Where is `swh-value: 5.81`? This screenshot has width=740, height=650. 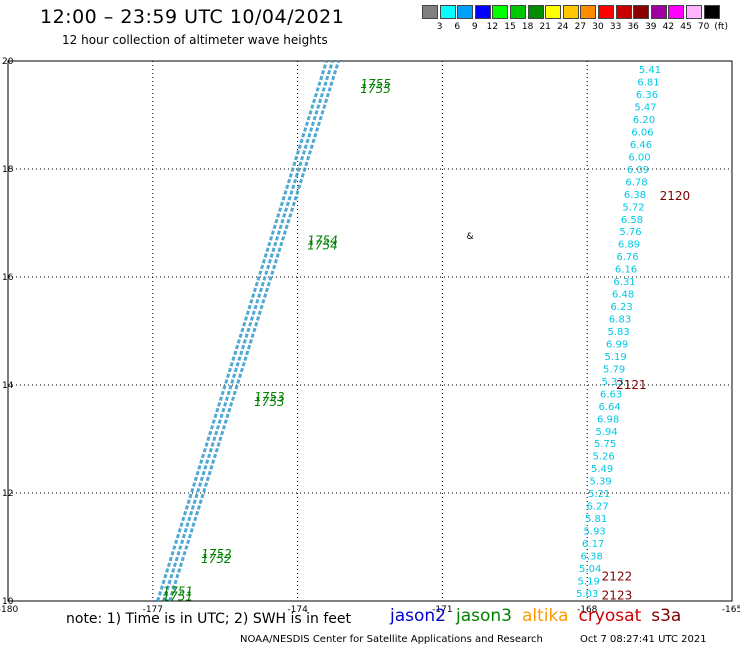
swh-value: 5.81 is located at coordinates (596, 519).